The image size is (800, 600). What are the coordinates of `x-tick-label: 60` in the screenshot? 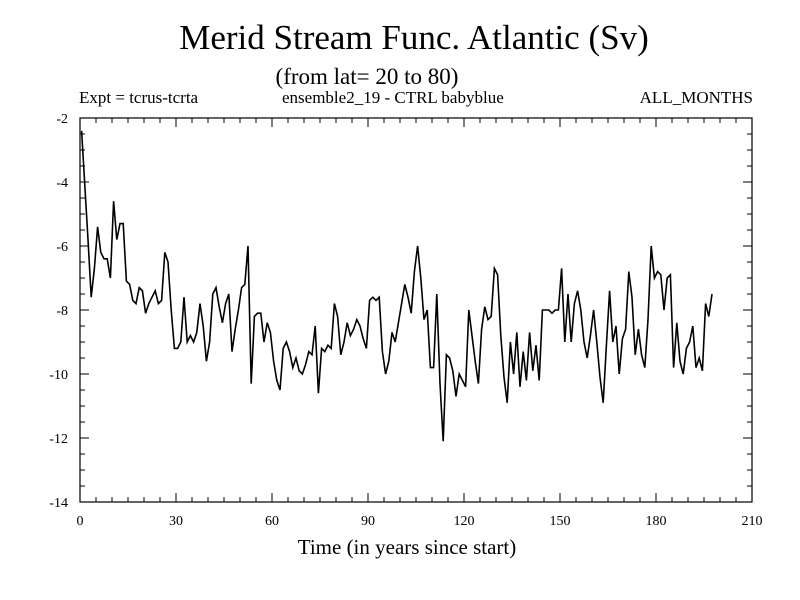 It's located at (272, 521).